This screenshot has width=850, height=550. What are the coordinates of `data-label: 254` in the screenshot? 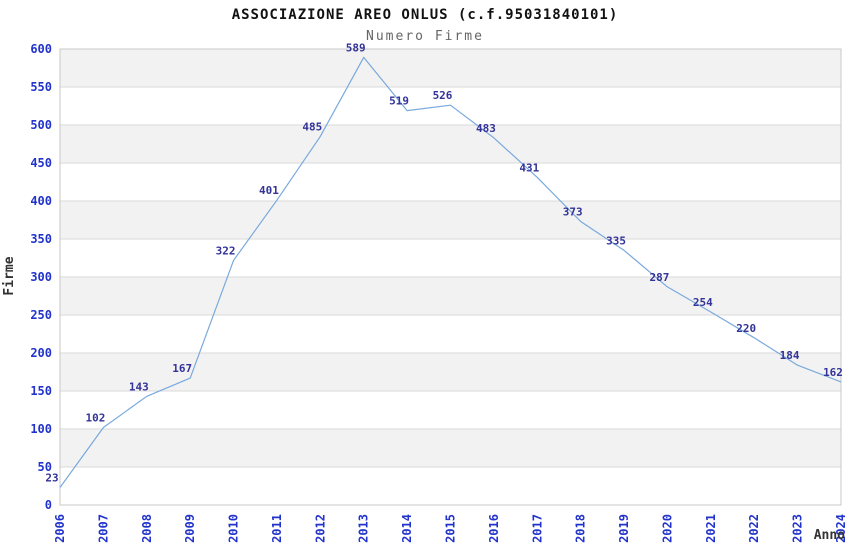 It's located at (703, 302).